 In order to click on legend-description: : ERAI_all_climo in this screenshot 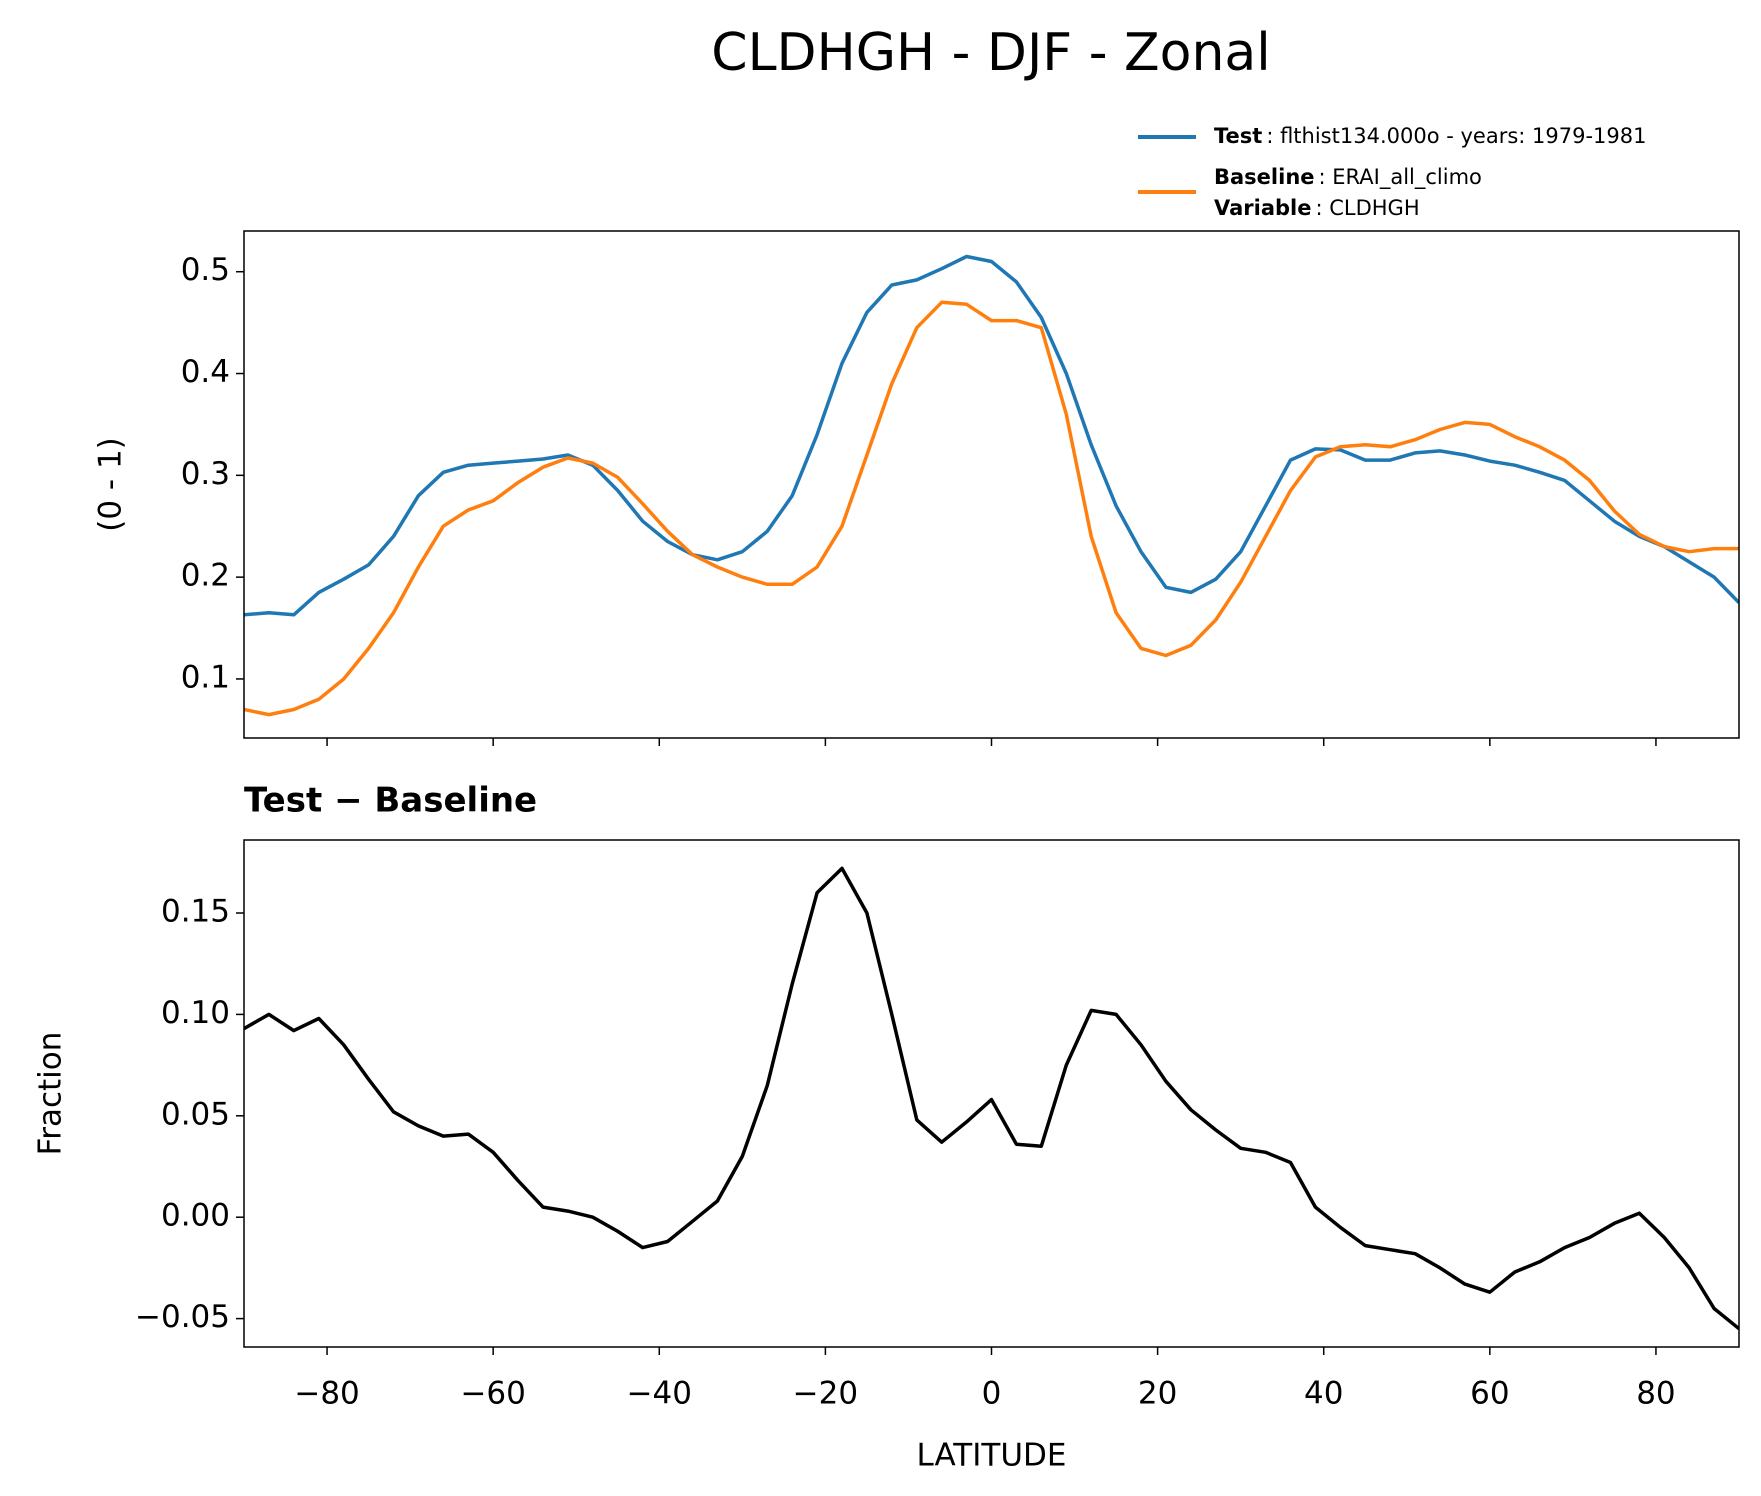, I will do `click(1400, 177)`.